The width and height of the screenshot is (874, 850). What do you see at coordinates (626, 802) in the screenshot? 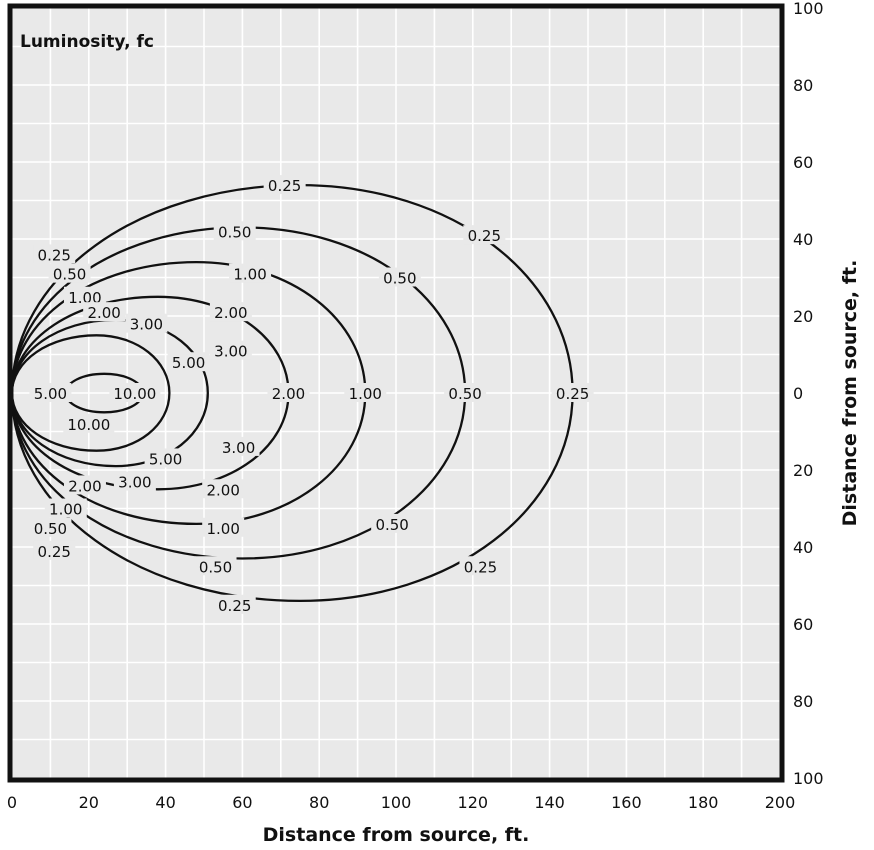
I see `x-tick-label: 160` at bounding box center [626, 802].